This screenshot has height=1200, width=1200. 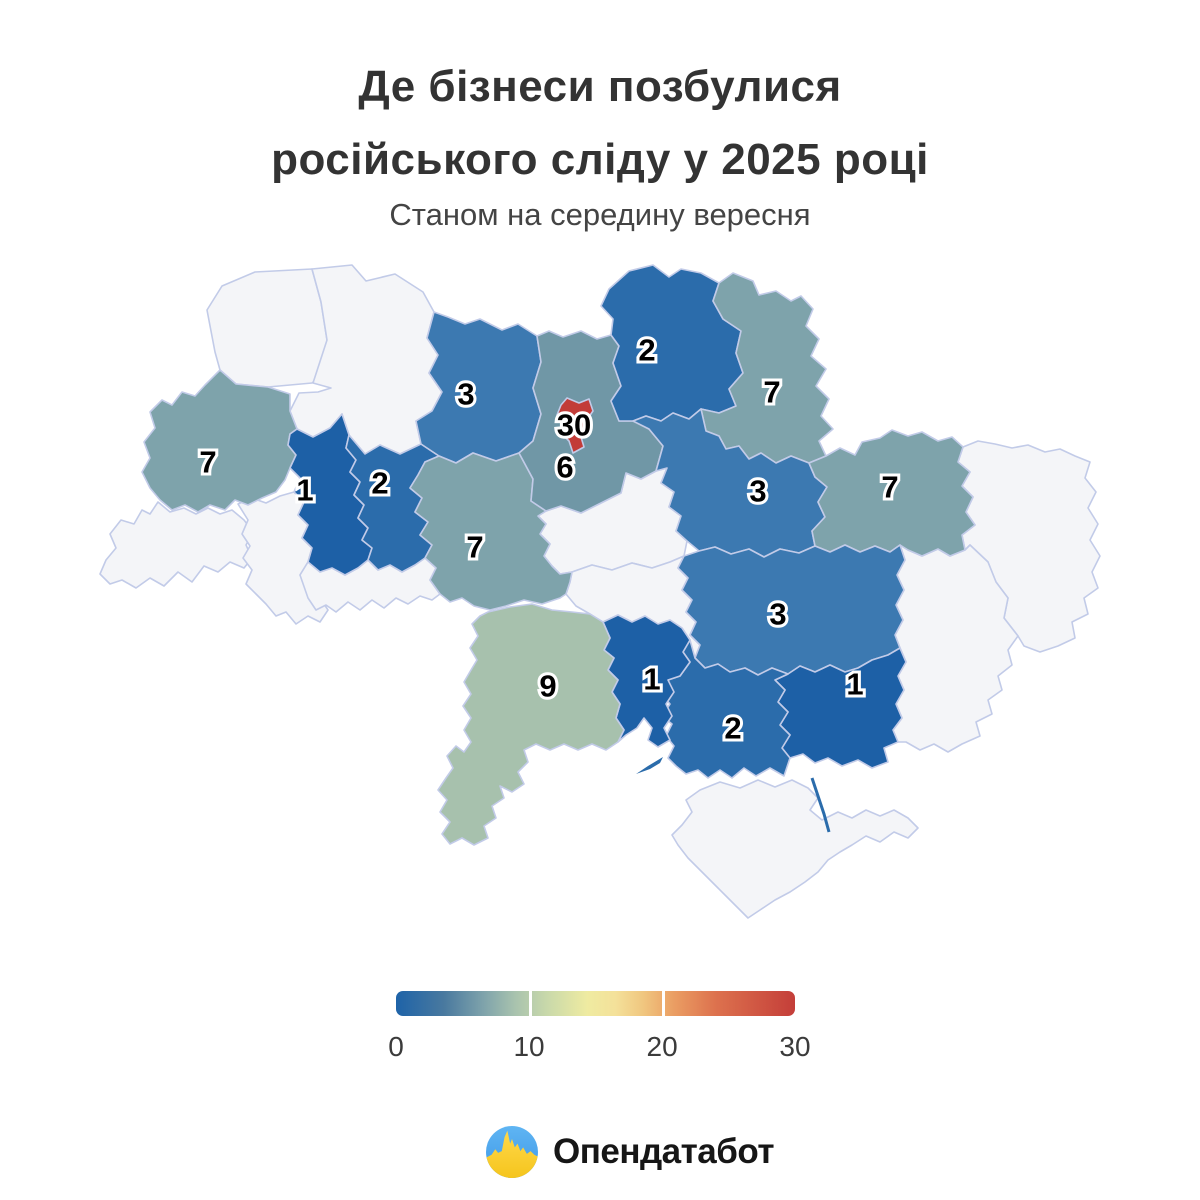 What do you see at coordinates (651, 679) in the screenshot?
I see `region-value-mykolaiv: 1` at bounding box center [651, 679].